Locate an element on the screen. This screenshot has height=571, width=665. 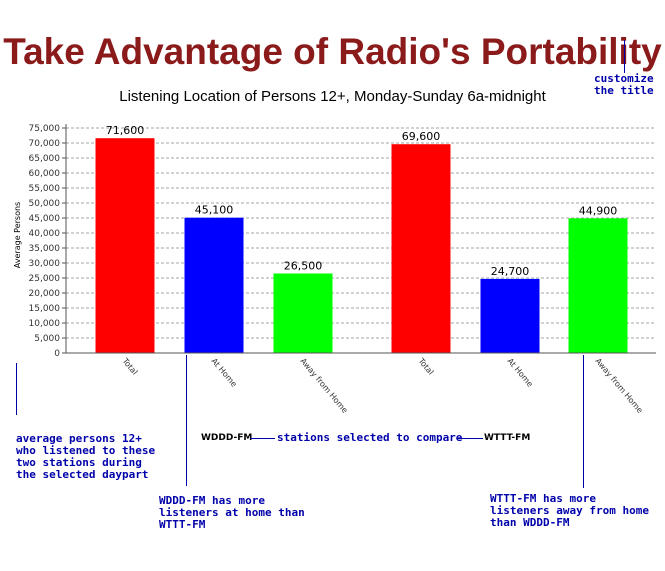
y-tick-label: 70,000 is located at coordinates (45, 144).